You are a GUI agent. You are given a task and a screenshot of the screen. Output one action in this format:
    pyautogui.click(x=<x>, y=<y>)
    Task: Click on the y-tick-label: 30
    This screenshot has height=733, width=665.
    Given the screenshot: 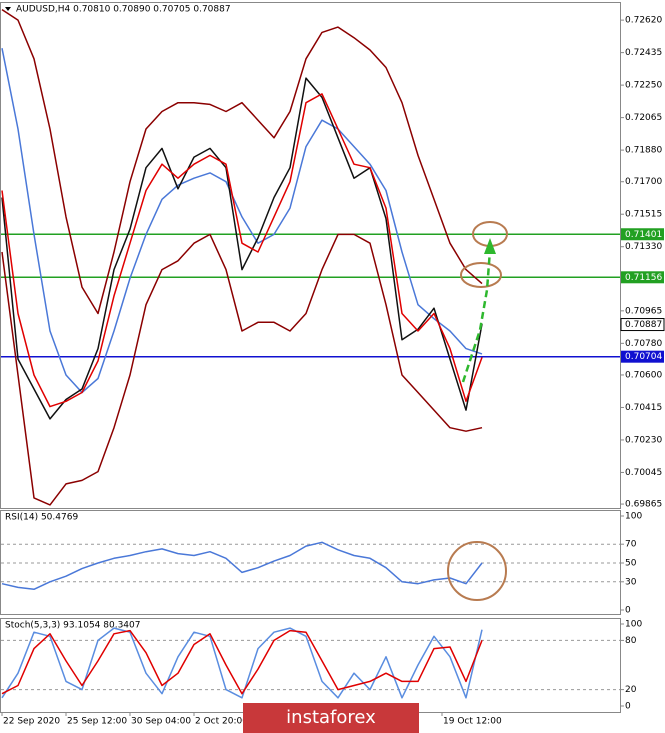 What is the action you would take?
    pyautogui.click(x=631, y=582)
    